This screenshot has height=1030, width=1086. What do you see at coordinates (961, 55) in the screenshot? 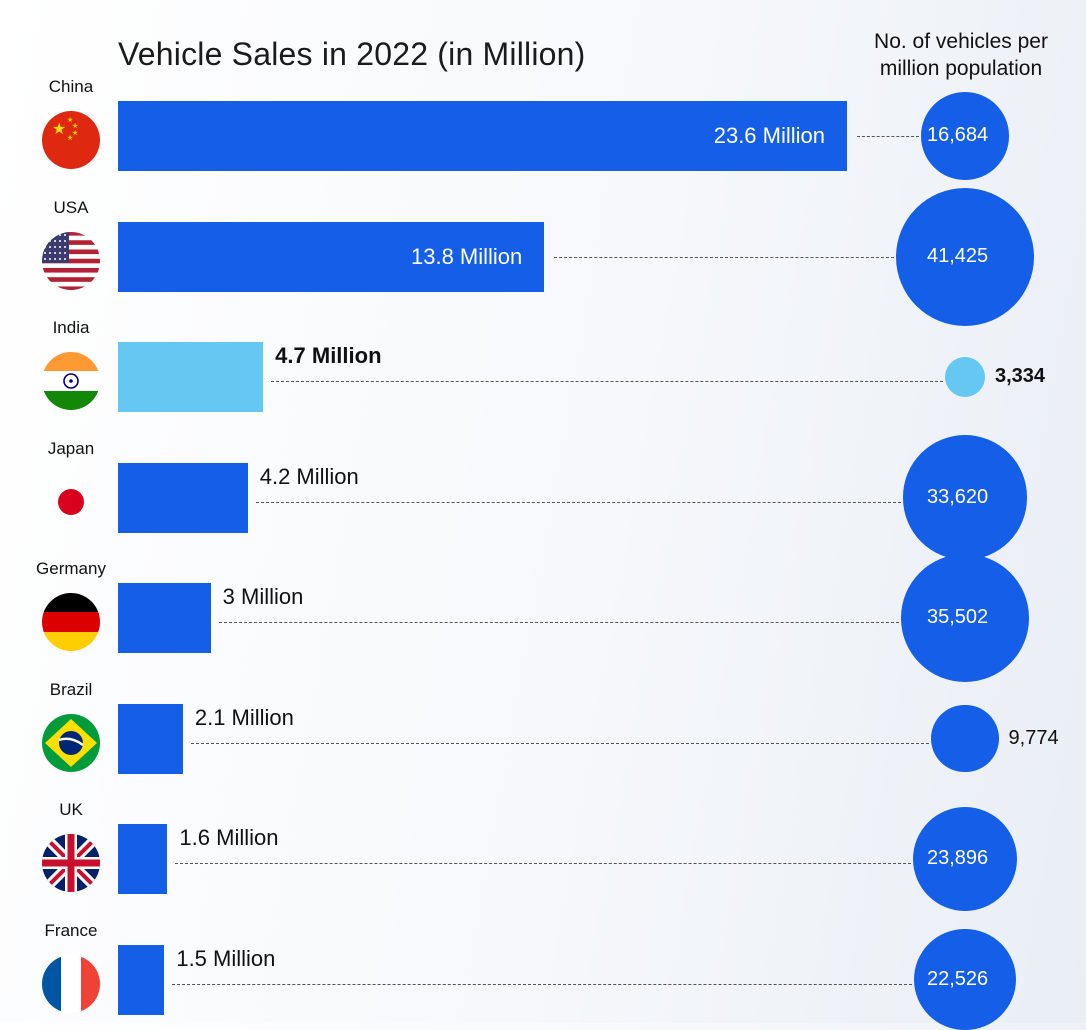
I see `bubble-series-header: No. of vehicles per million population` at bounding box center [961, 55].